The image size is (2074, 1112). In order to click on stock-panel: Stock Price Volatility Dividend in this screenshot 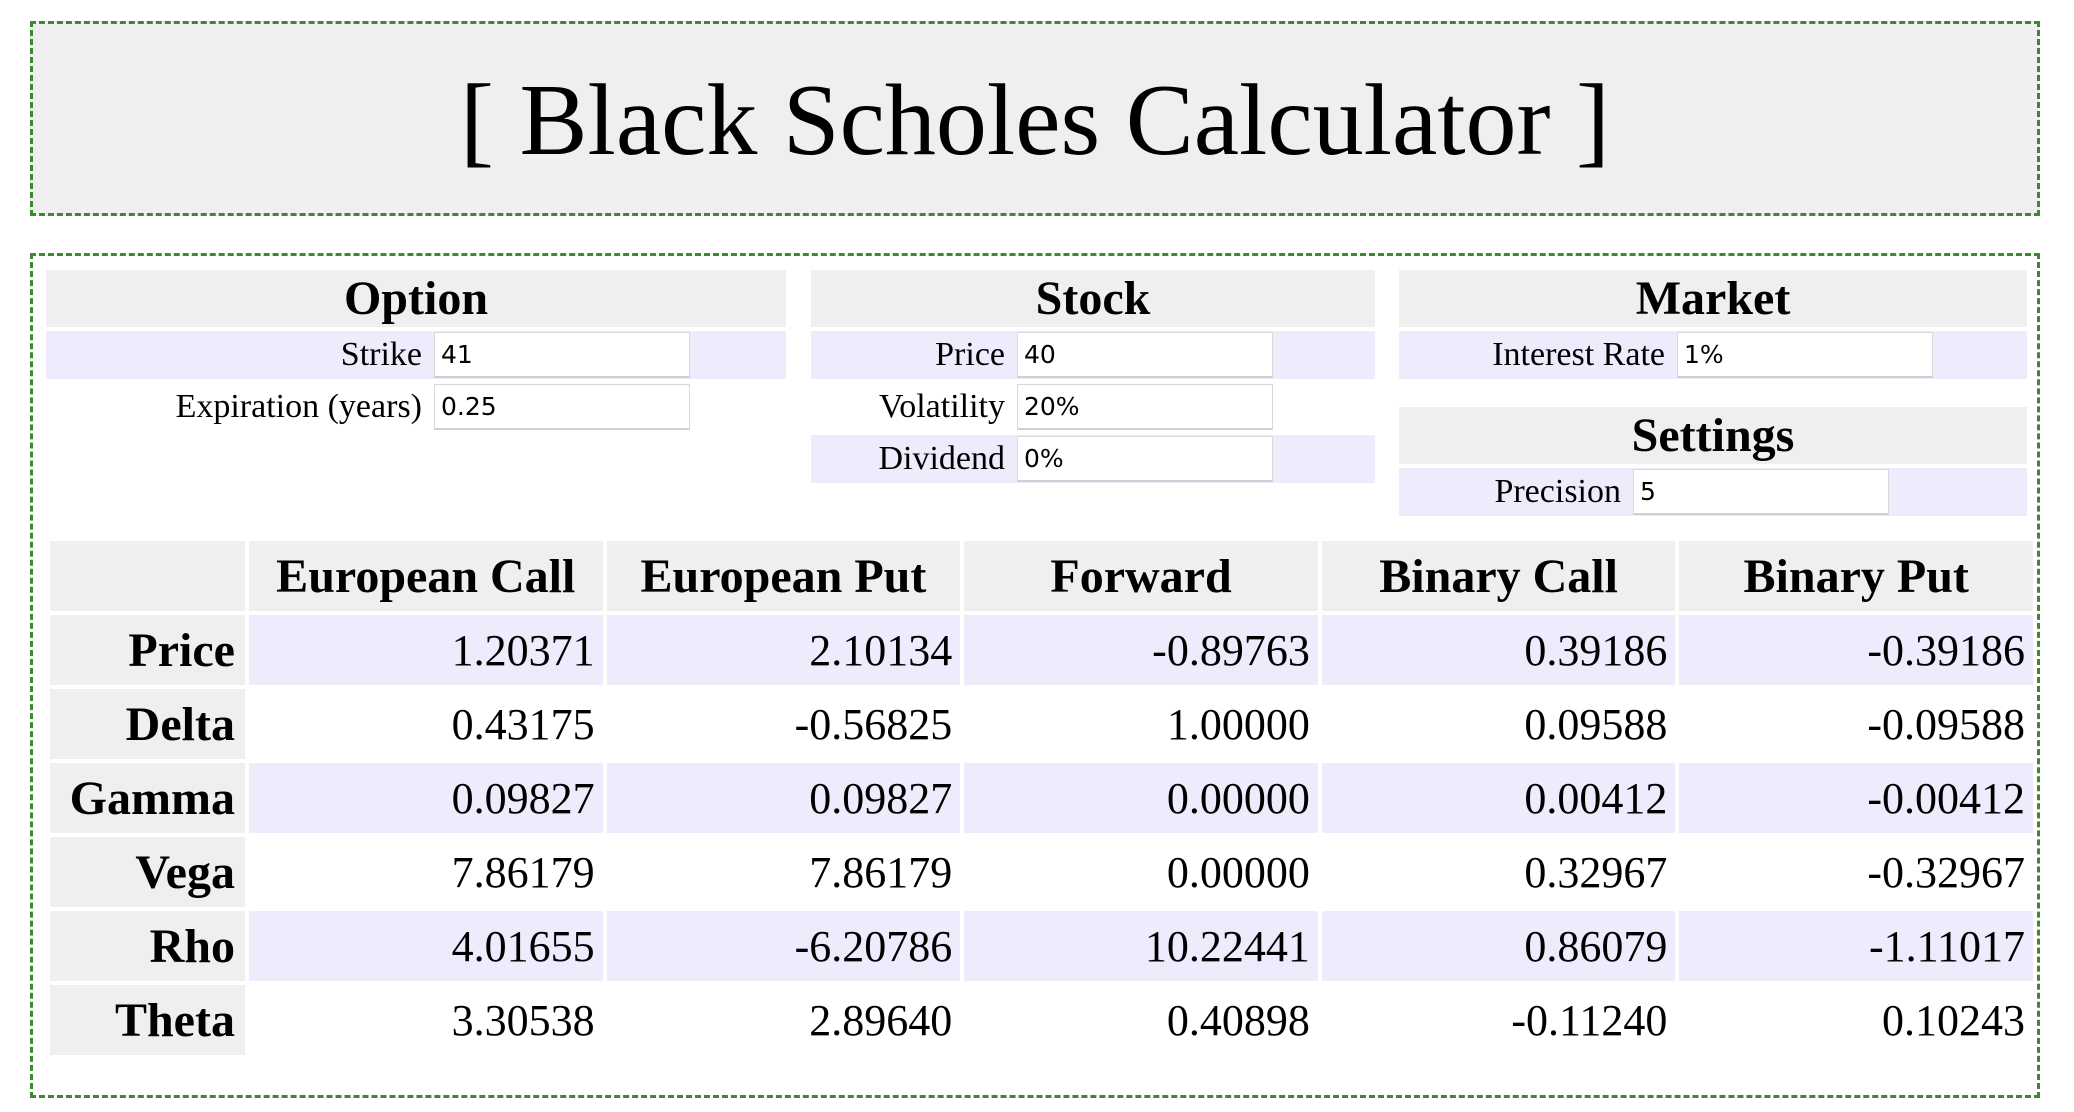, I will do `click(1093, 376)`.